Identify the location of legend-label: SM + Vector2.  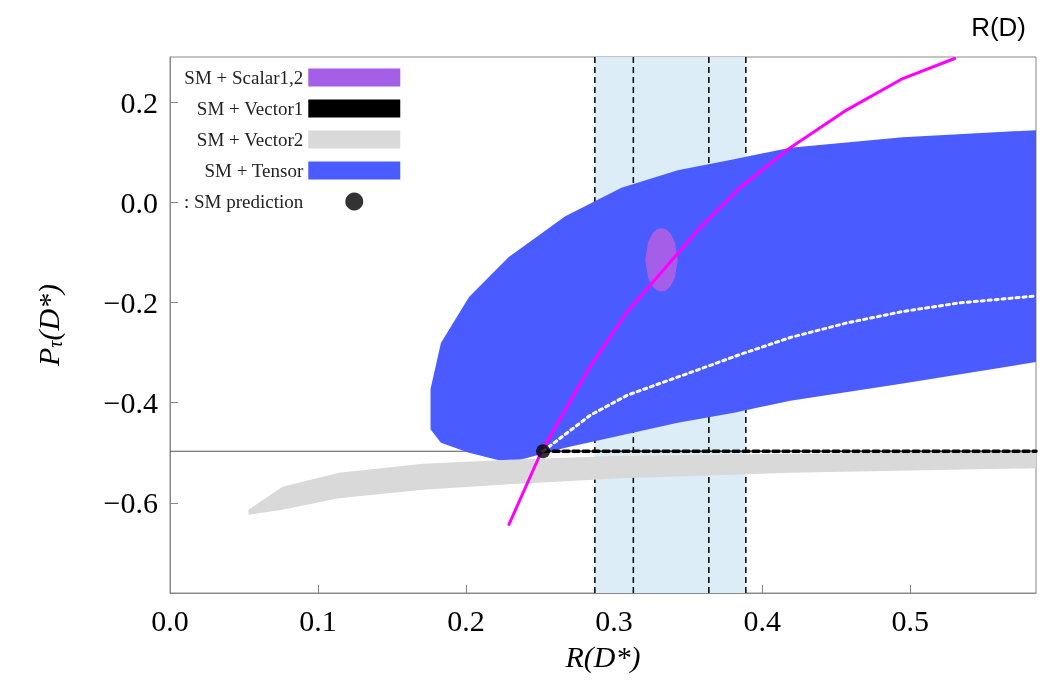
(250, 139).